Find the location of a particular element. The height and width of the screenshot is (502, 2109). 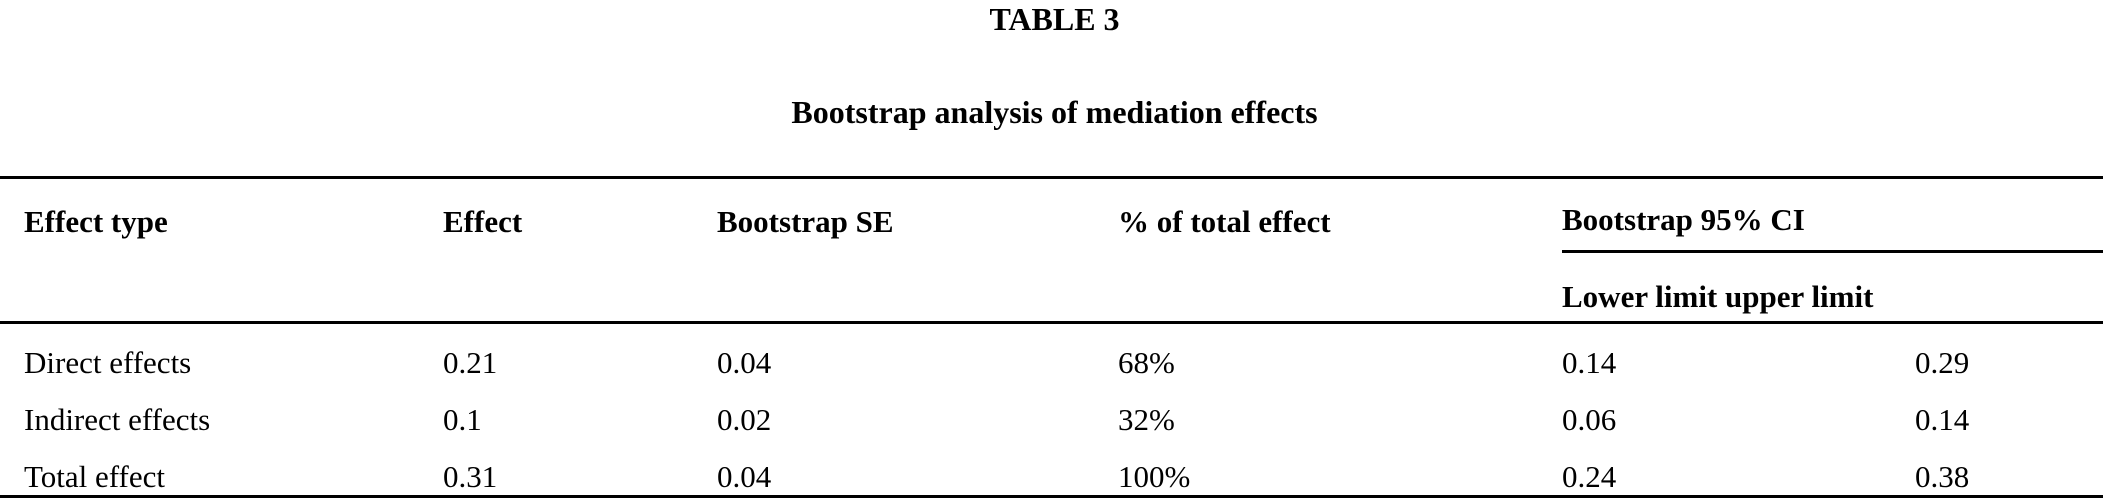

col-subheader-ci-limits: Lower limit upper limit is located at coordinates (1832, 287).